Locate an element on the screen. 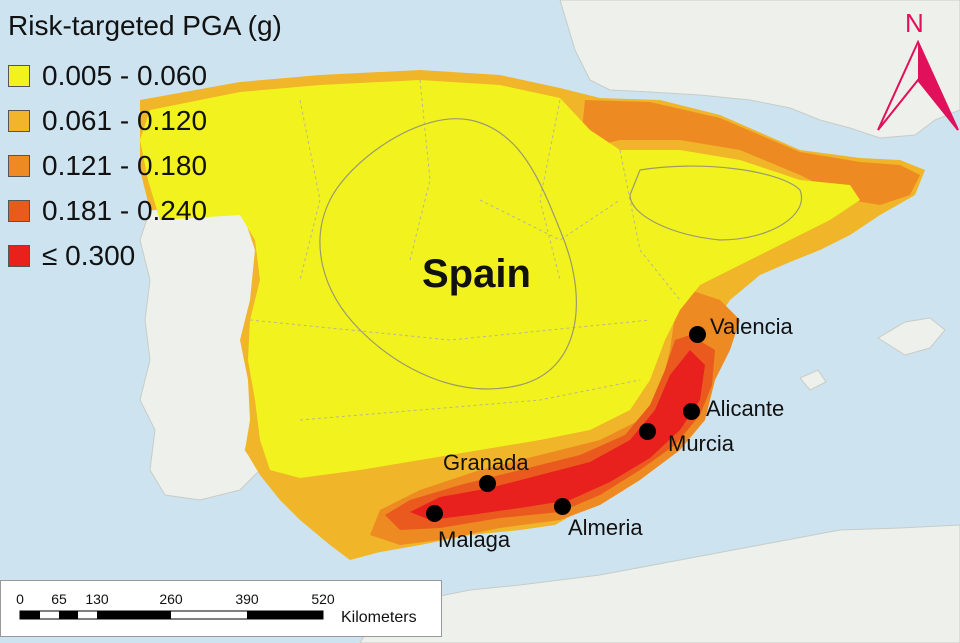 Image resolution: width=960 pixels, height=643 pixels. north-label: N is located at coordinates (914, 23).